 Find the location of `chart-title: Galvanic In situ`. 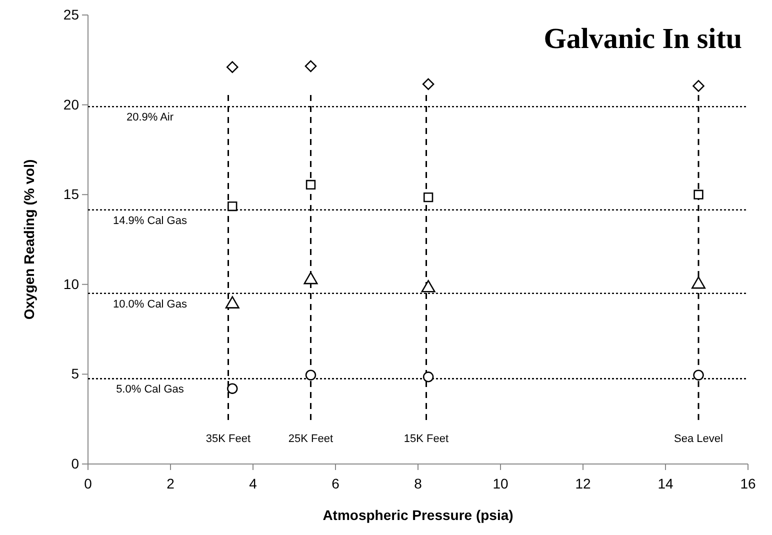

chart-title: Galvanic In situ is located at coordinates (643, 39).